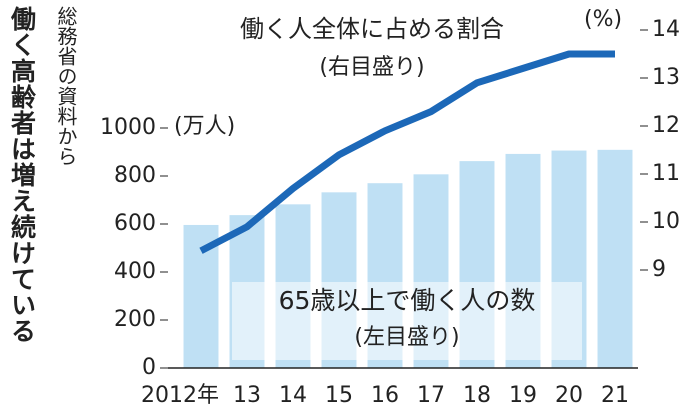 The width and height of the screenshot is (698, 416). What do you see at coordinates (569, 395) in the screenshot?
I see `x-tick-label: 20` at bounding box center [569, 395].